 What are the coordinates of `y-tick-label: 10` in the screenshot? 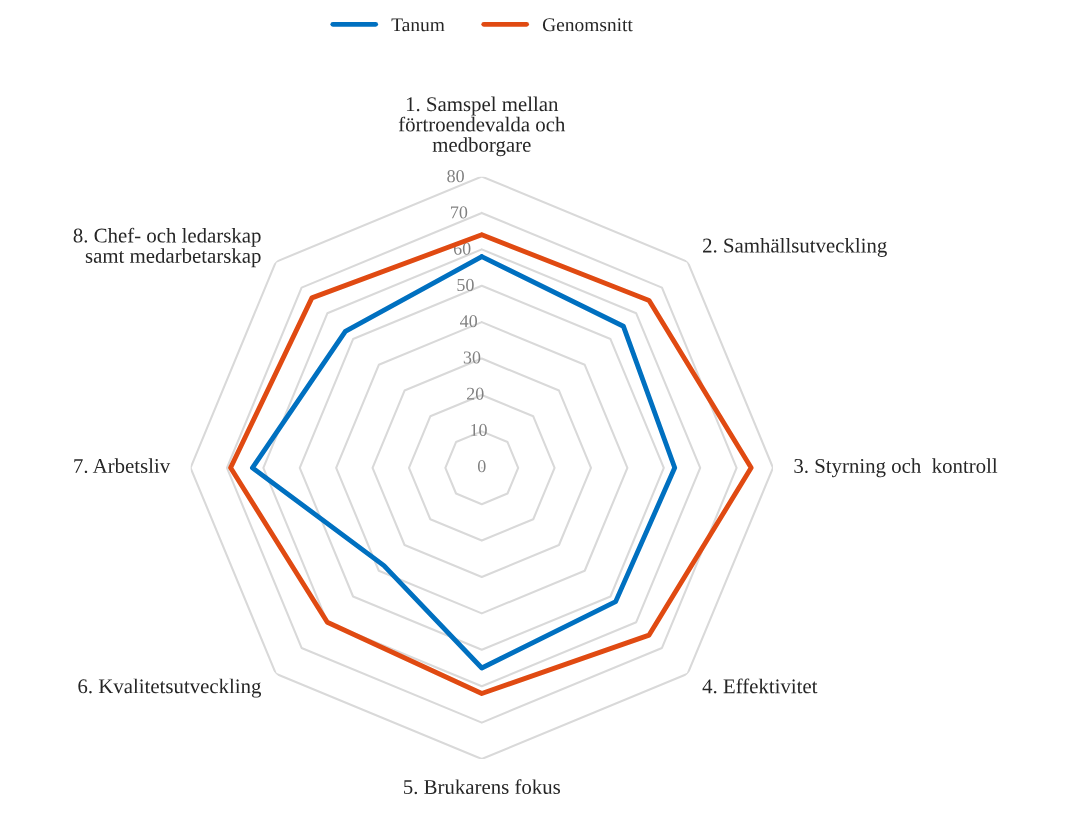 It's located at (479, 430).